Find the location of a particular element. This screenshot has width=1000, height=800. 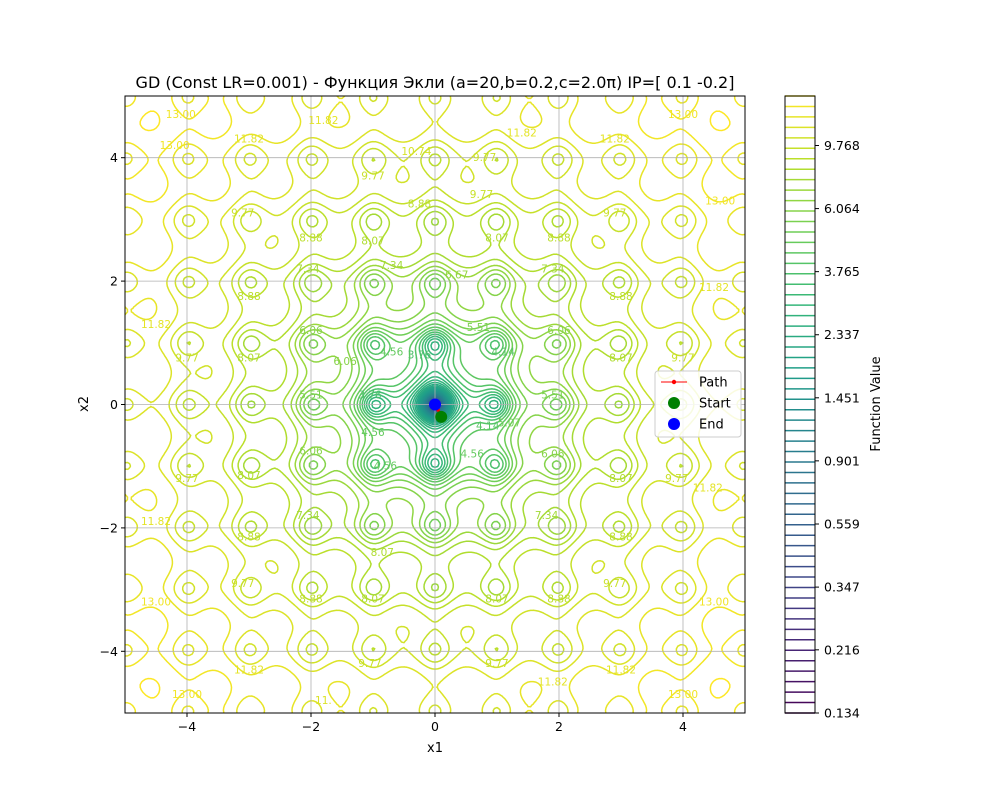

contour-label: 5.07 is located at coordinates (509, 424).